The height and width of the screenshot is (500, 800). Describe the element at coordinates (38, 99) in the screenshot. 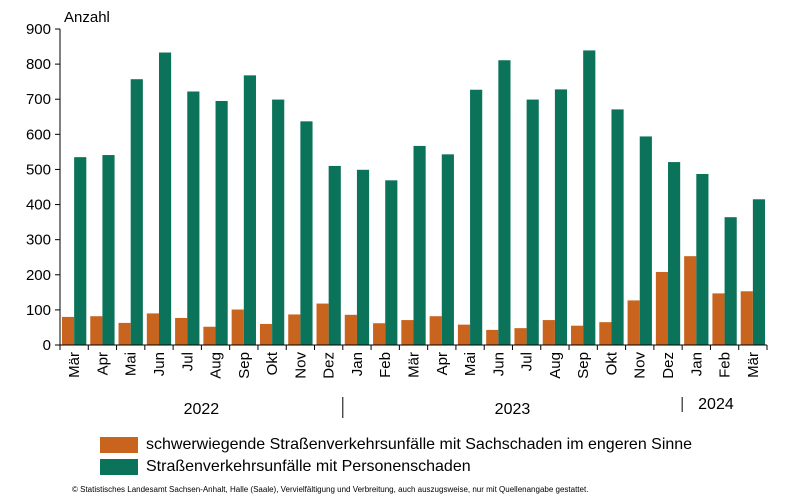

I see `y-tick-label: 700` at that location.